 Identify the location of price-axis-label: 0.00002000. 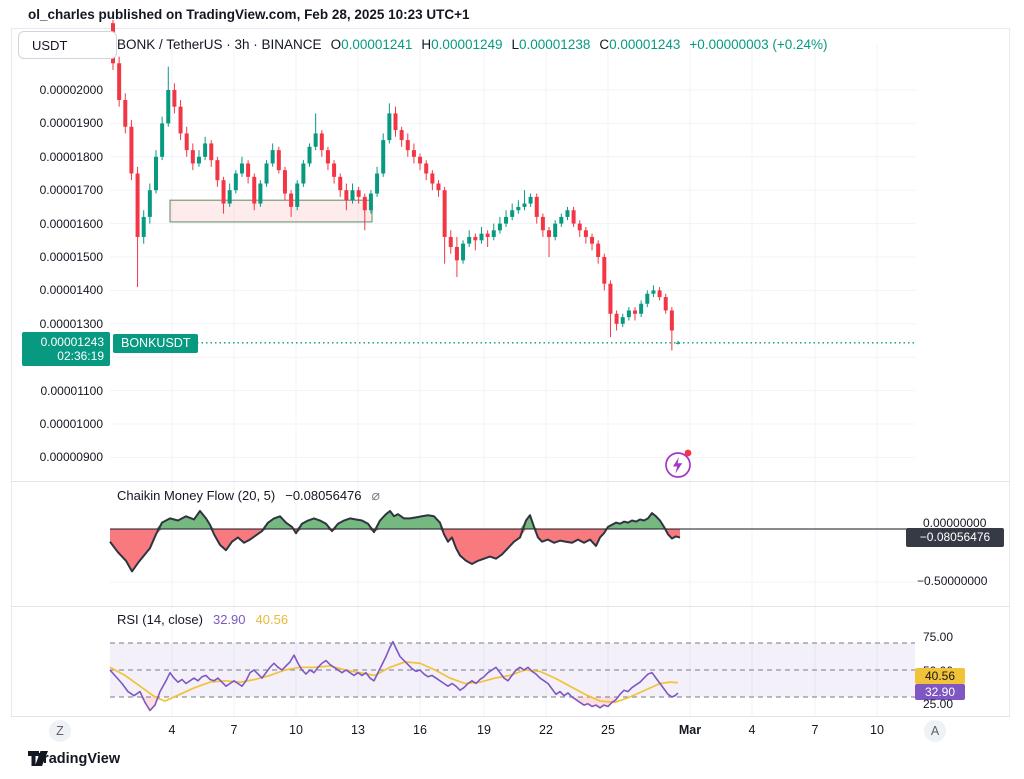
(71, 90).